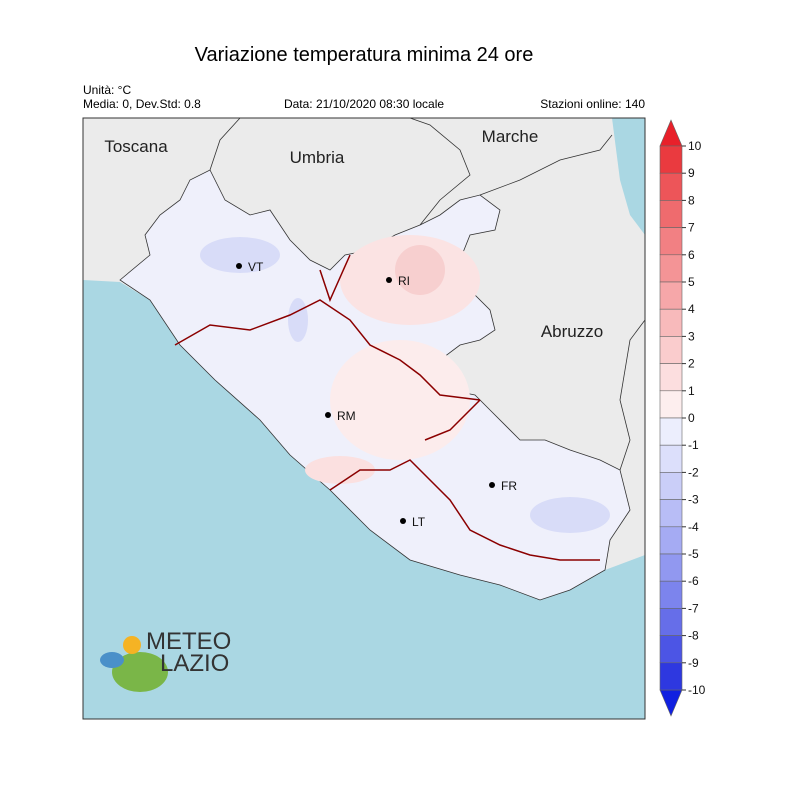  I want to click on colorbar-tick-label: -2, so click(693, 472).